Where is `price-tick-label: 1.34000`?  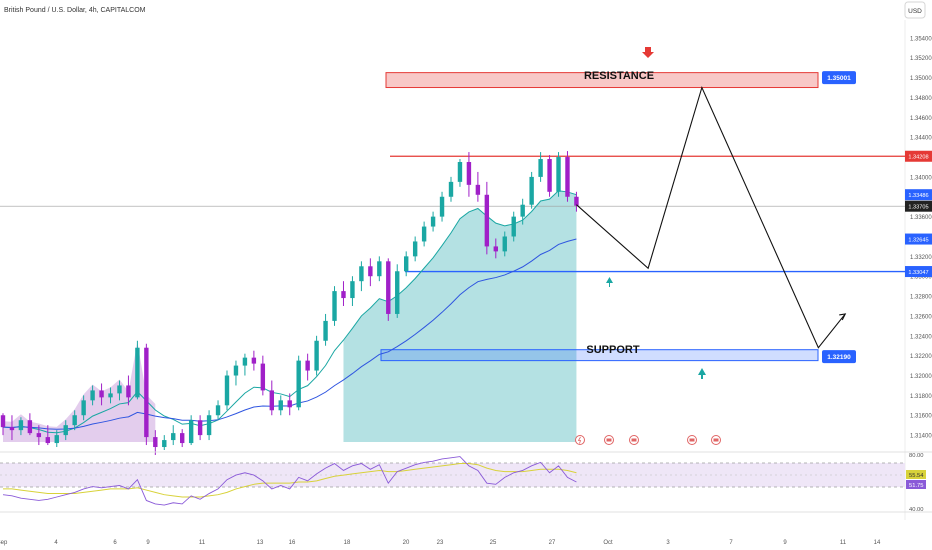
price-tick-label: 1.34000 is located at coordinates (921, 178).